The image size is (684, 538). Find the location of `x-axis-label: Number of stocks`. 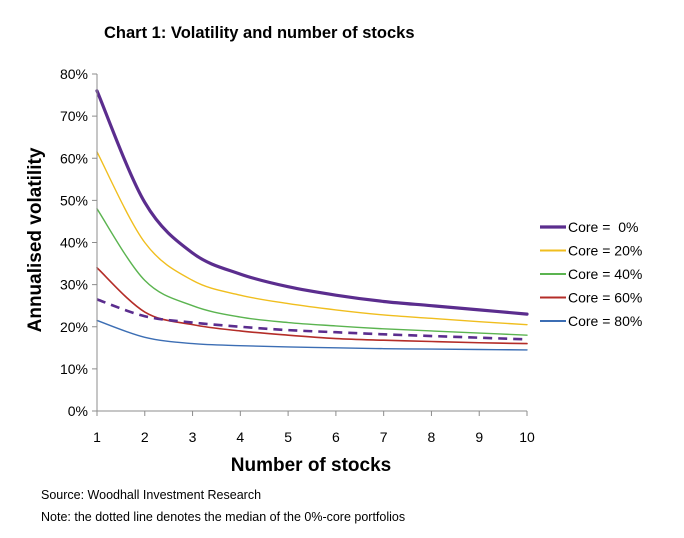

x-axis-label: Number of stocks is located at coordinates (311, 465).